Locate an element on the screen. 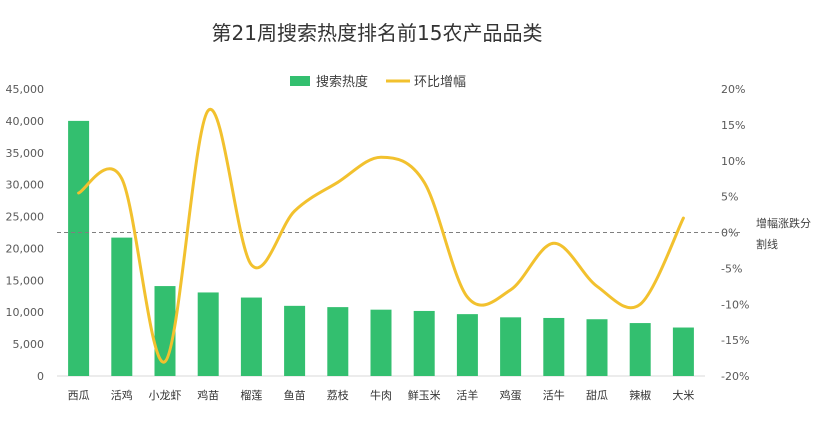  right-tick-label: -15% is located at coordinates (735, 340).